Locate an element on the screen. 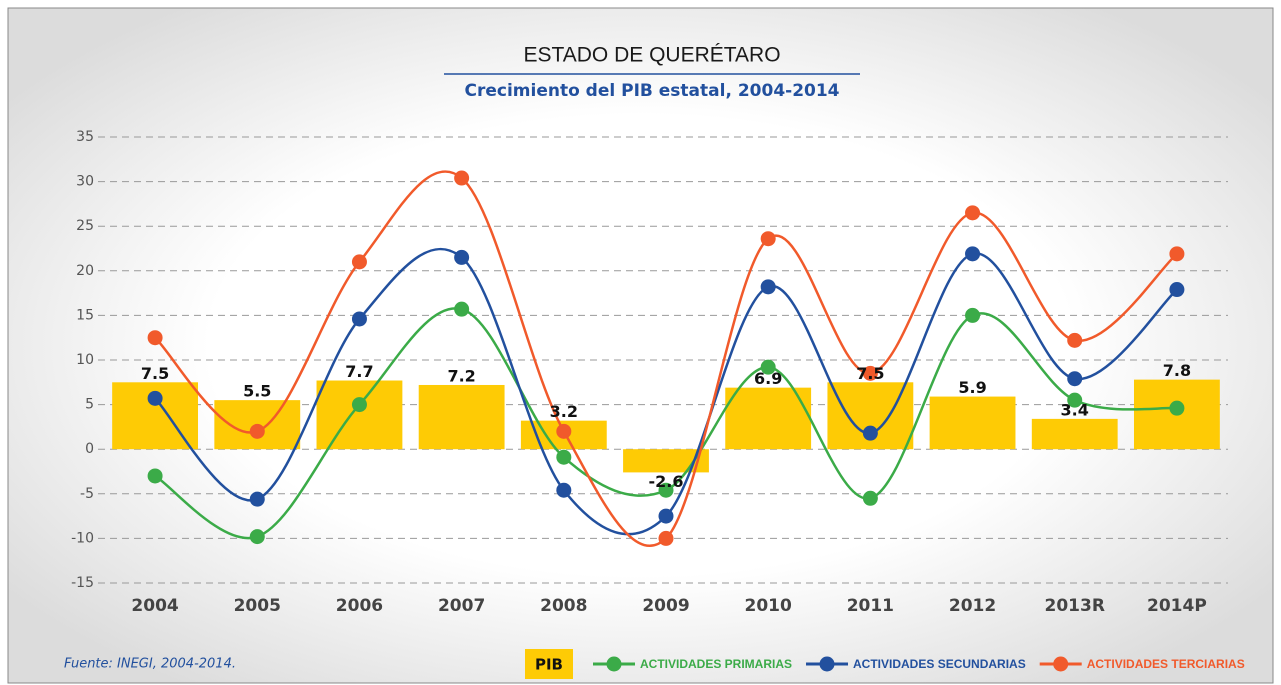 This screenshot has width=1281, height=685. legend-label: ACTIVIDADES PRIMARIAS is located at coordinates (716, 664).